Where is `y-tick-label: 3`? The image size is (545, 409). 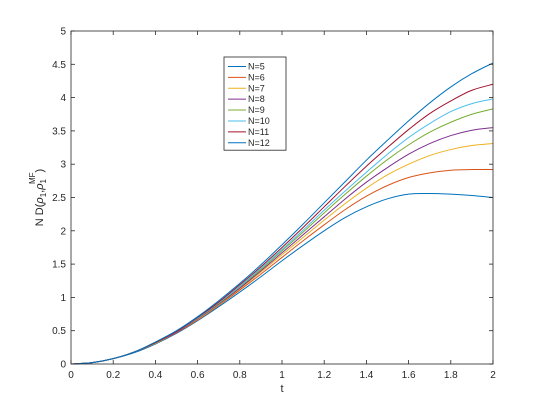
y-tick-label: 3 is located at coordinates (63, 165).